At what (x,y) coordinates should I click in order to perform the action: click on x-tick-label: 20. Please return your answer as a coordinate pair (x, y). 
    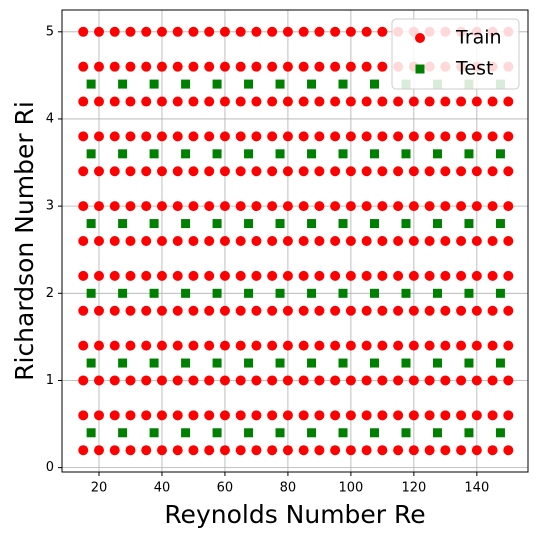
    Looking at the image, I should click on (99, 488).